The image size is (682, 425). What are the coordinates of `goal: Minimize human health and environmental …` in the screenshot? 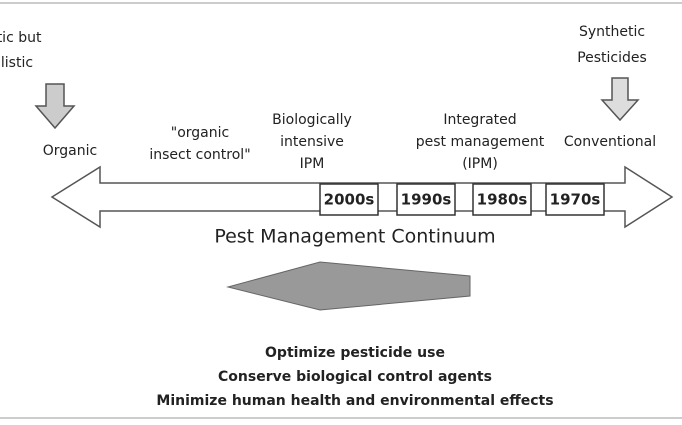 It's located at (354, 401).